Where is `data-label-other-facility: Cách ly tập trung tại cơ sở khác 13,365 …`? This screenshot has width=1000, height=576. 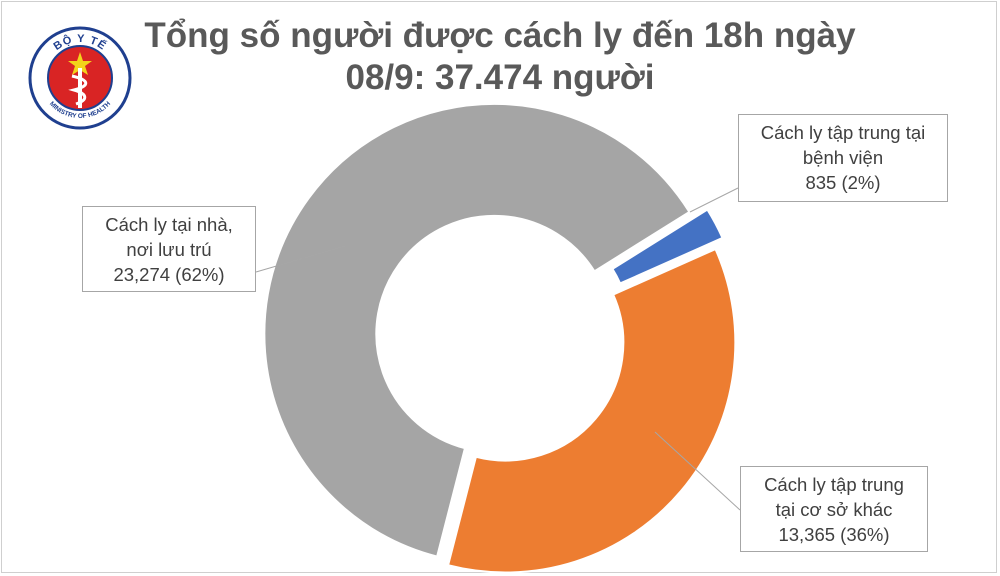 data-label-other-facility: Cách ly tập trung tại cơ sở khác 13,365 … is located at coordinates (834, 509).